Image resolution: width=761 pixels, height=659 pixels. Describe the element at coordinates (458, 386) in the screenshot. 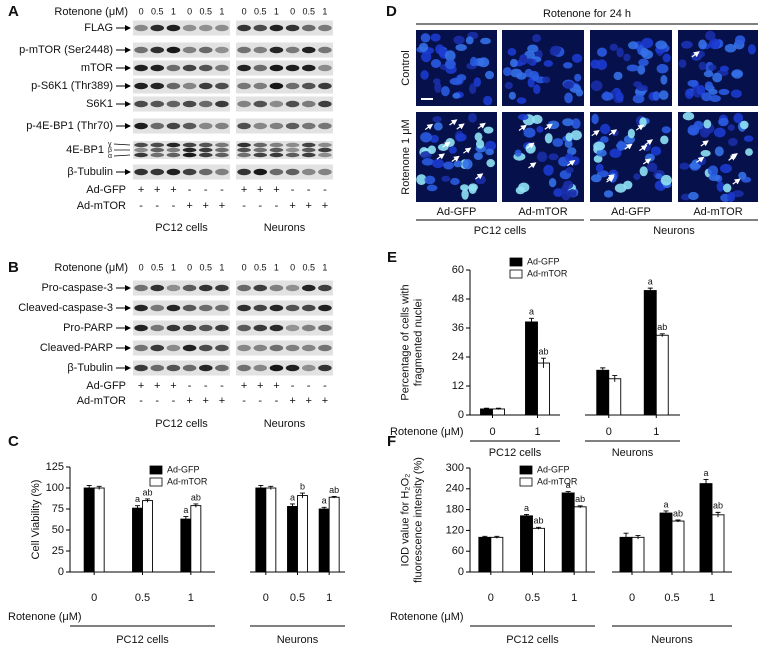

I see `y-tick-label: 12` at that location.